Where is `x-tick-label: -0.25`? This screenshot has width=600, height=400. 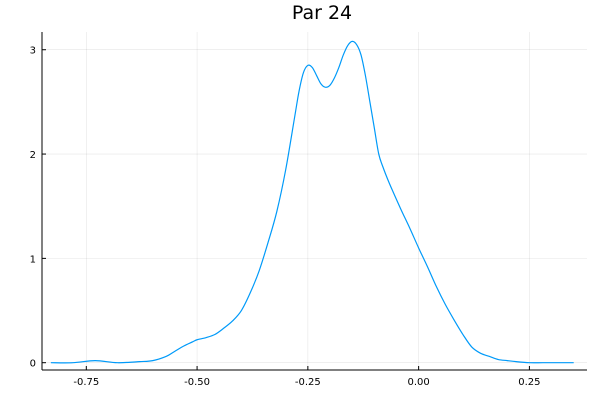 x-tick-label: -0.25 is located at coordinates (308, 382).